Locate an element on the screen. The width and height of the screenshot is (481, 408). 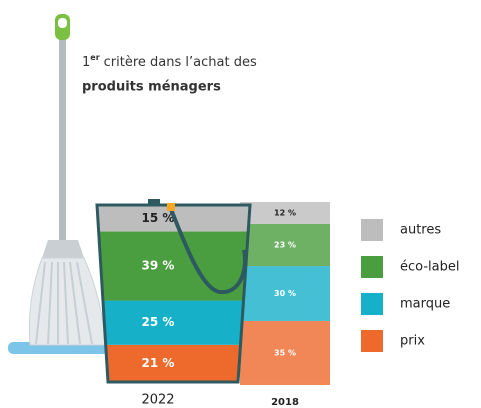
value-label: 15 % is located at coordinates (158, 218).